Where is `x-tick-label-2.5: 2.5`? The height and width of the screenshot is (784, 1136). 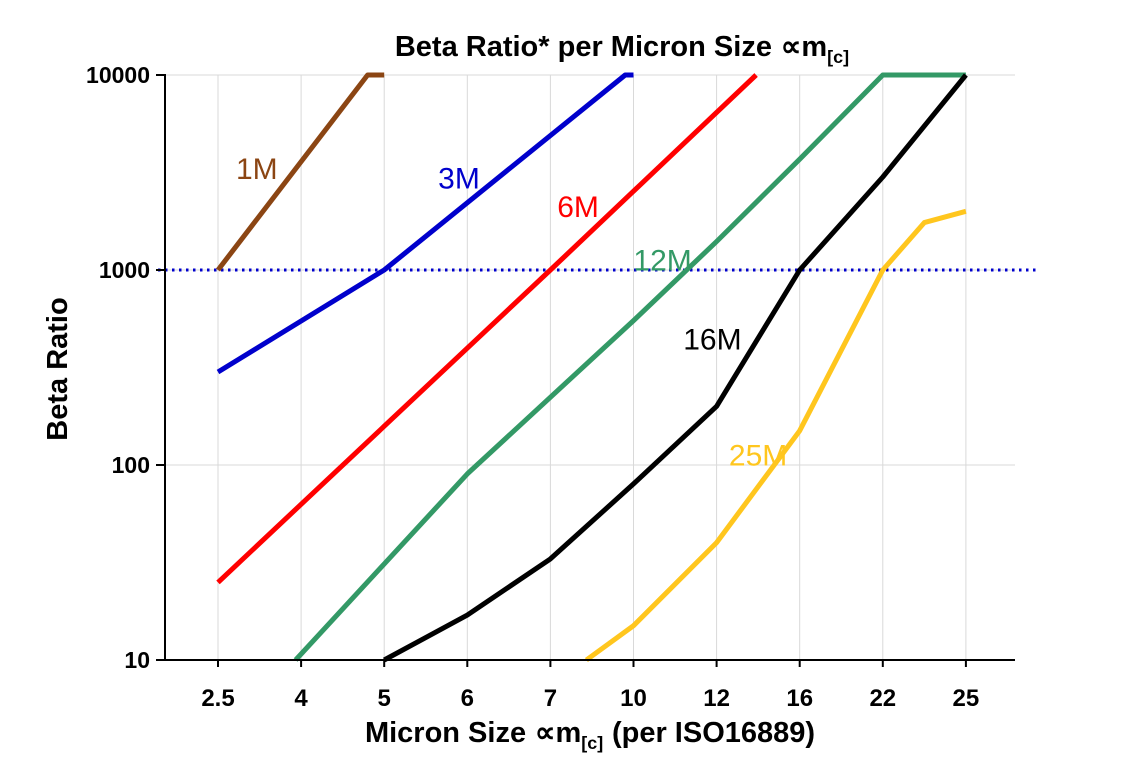
x-tick-label-2.5: 2.5 is located at coordinates (217, 698).